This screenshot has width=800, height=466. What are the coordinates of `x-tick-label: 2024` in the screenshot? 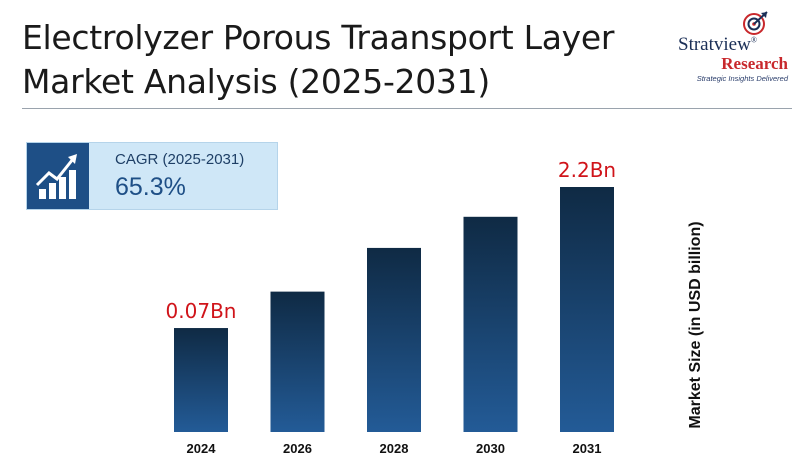 It's located at (202, 448).